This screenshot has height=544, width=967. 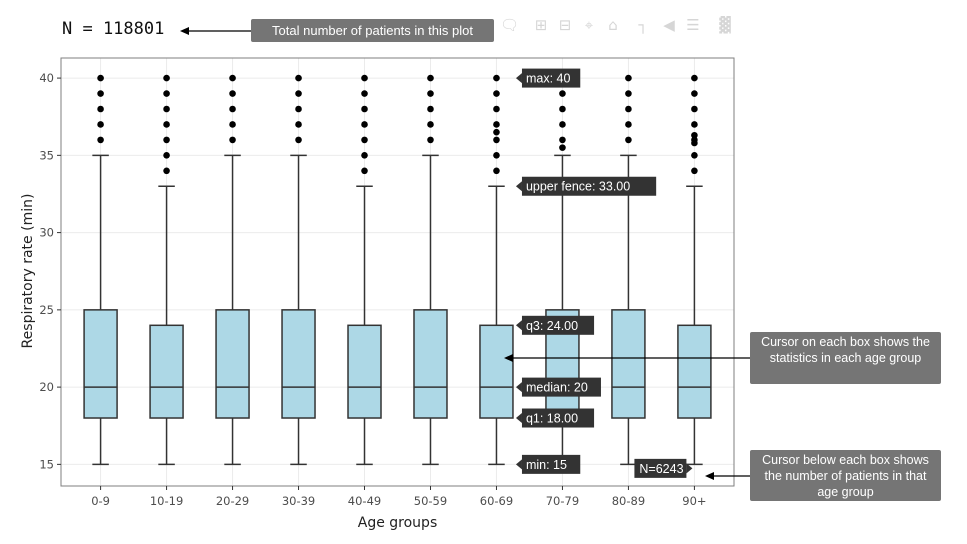 I want to click on tooltip-text: N=6243, so click(x=661, y=469).